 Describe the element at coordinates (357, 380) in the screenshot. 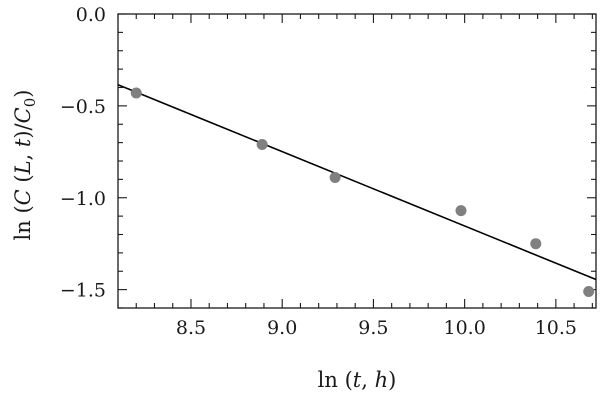

I see `x-axis-label: ln (t, h)` at that location.